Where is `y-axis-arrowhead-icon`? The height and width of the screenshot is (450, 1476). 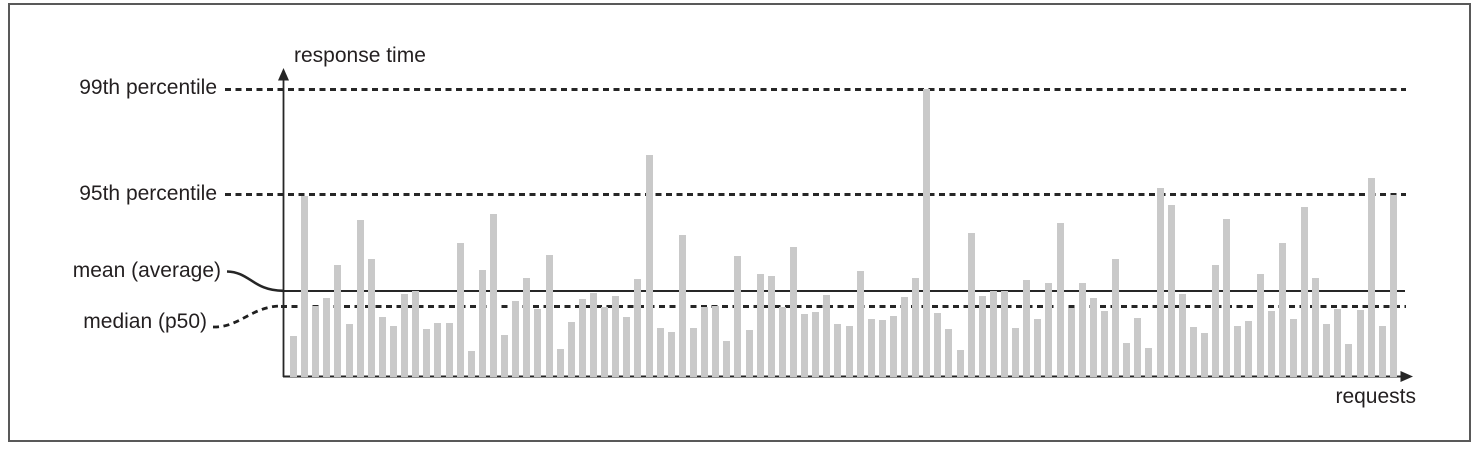
y-axis-arrowhead-icon is located at coordinates (283, 74).